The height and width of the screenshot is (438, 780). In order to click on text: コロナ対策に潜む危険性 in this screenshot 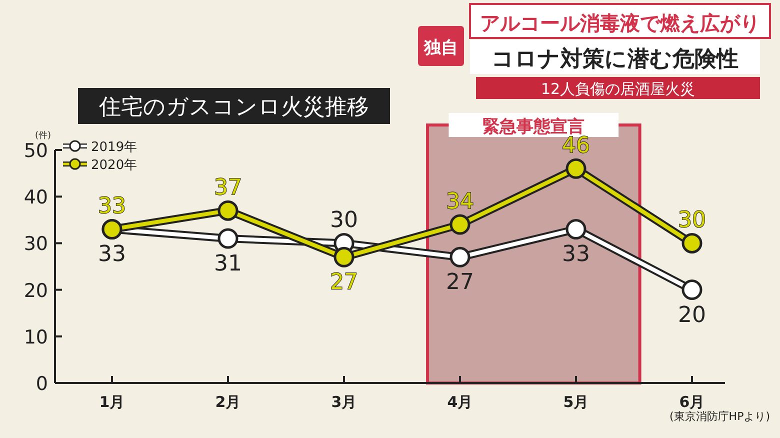, I will do `click(615, 59)`.